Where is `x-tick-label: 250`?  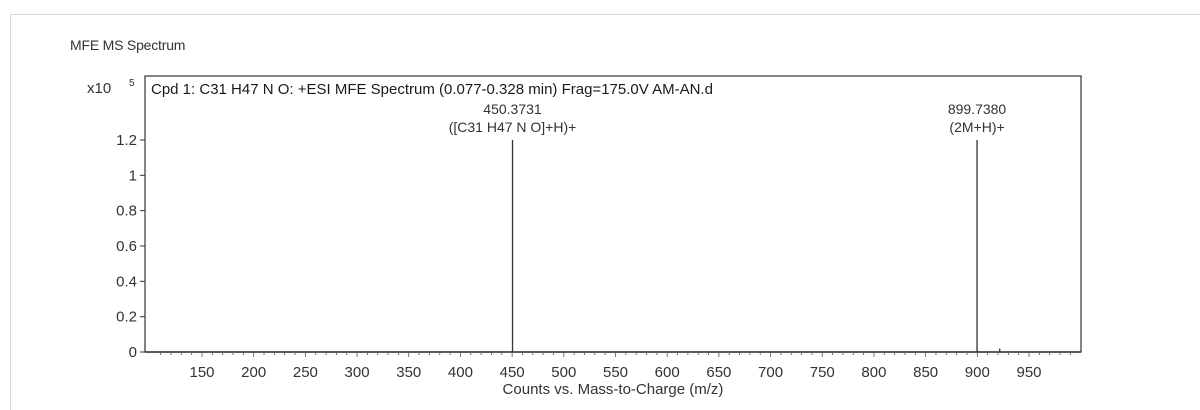 x-tick-label: 250 is located at coordinates (305, 372).